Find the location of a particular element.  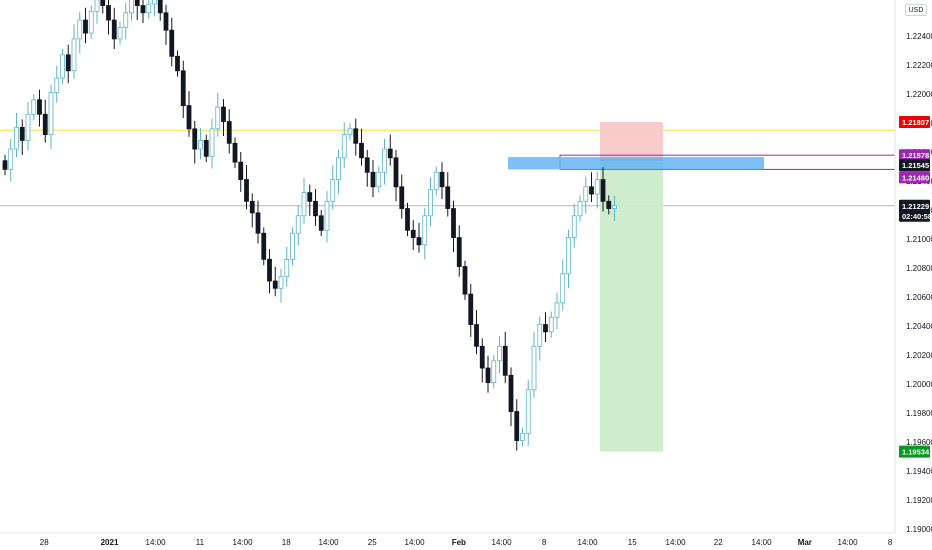

price-axis-label: 1.22200 is located at coordinates (919, 65).